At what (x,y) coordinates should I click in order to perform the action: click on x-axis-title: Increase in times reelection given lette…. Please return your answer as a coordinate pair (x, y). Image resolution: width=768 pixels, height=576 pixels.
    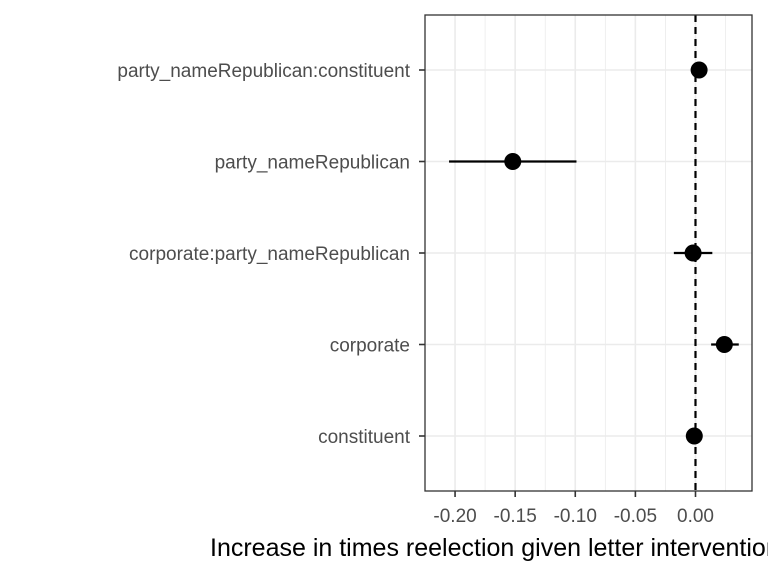
    Looking at the image, I should click on (489, 548).